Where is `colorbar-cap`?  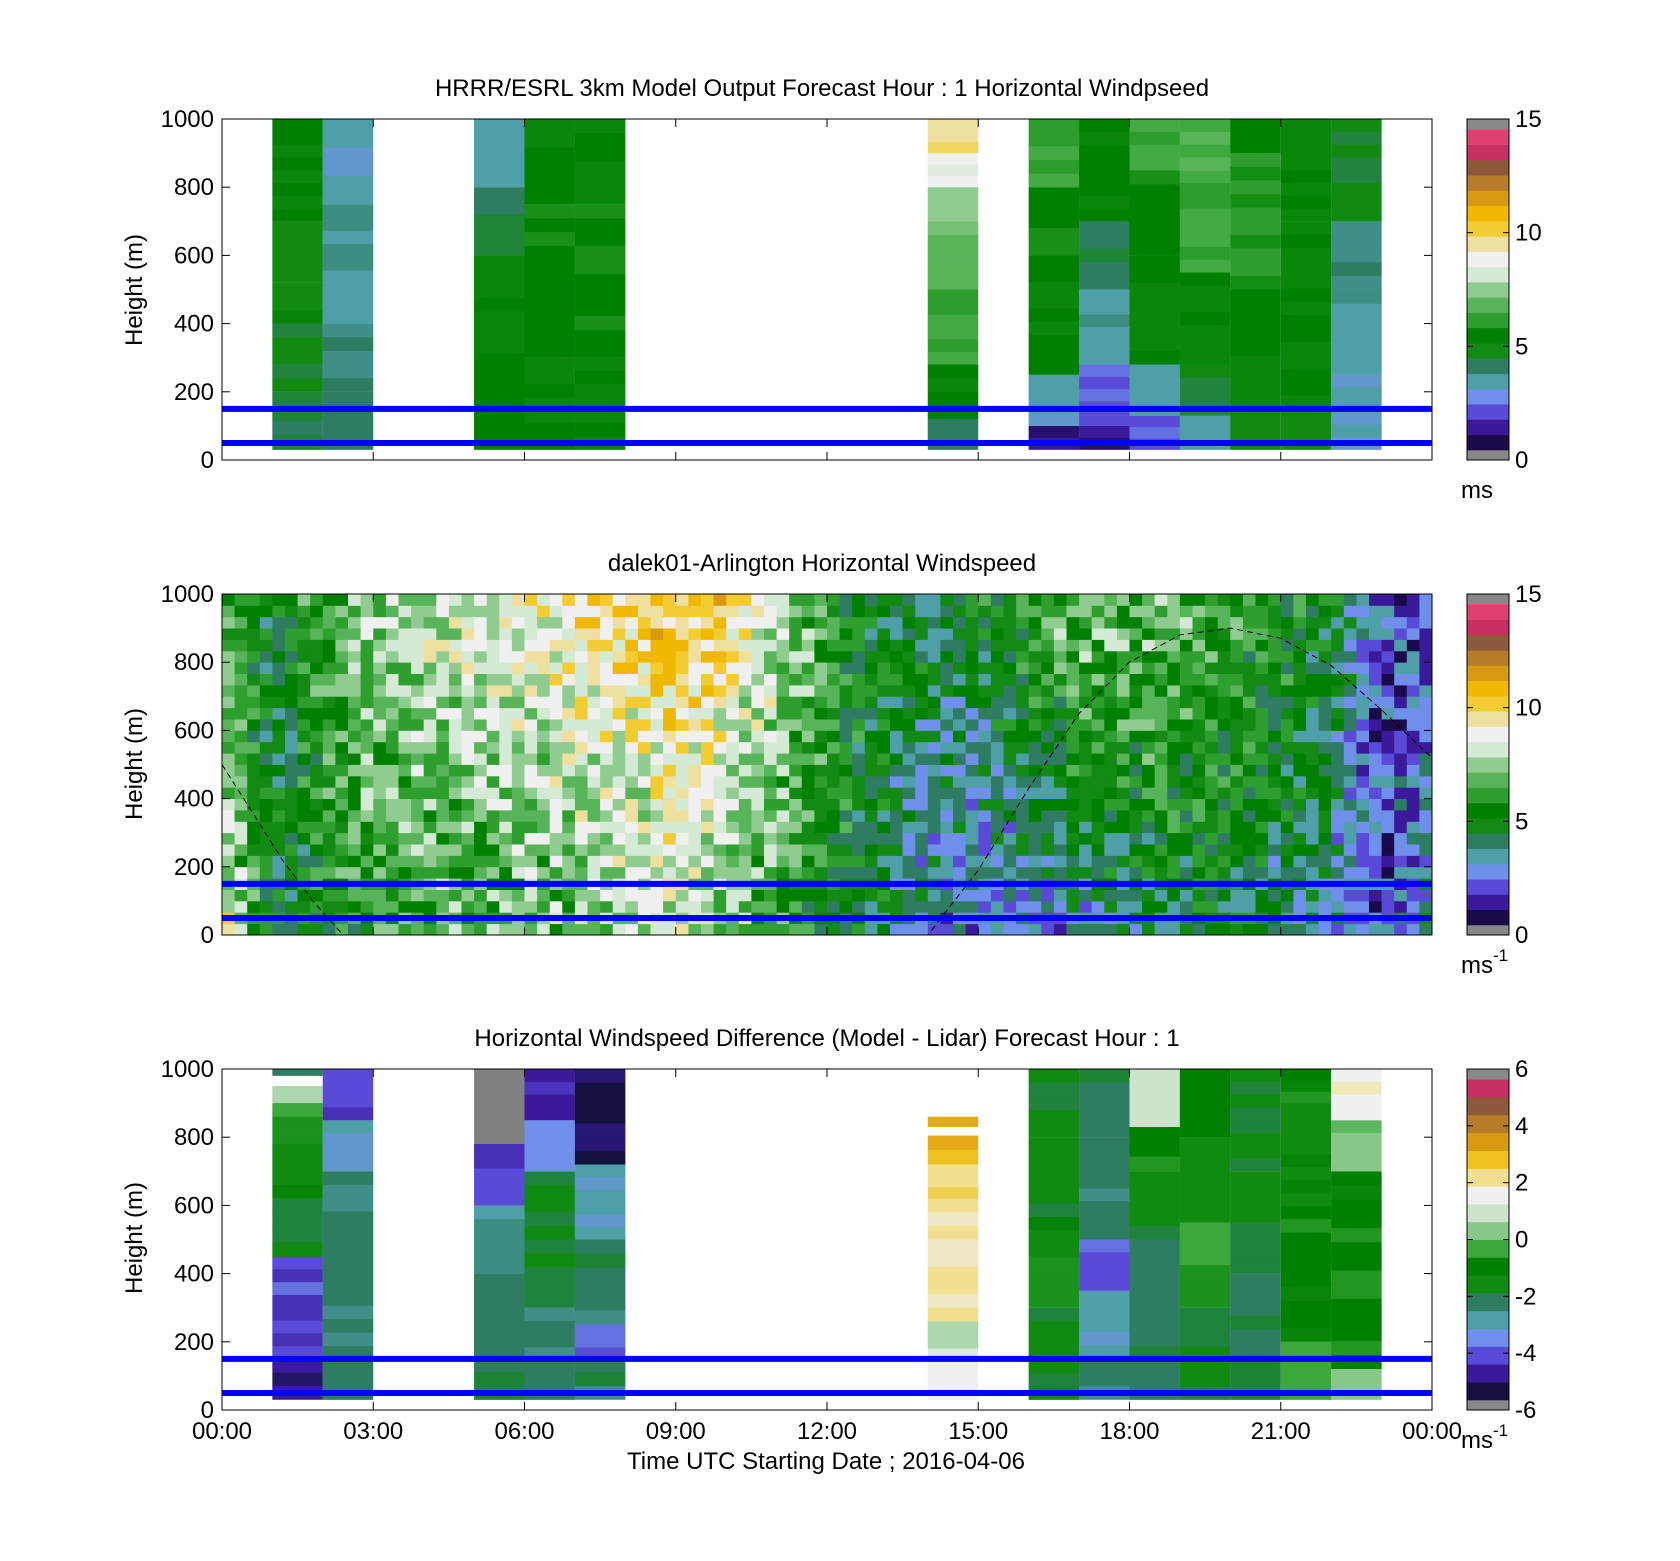 colorbar-cap is located at coordinates (1488, 1074).